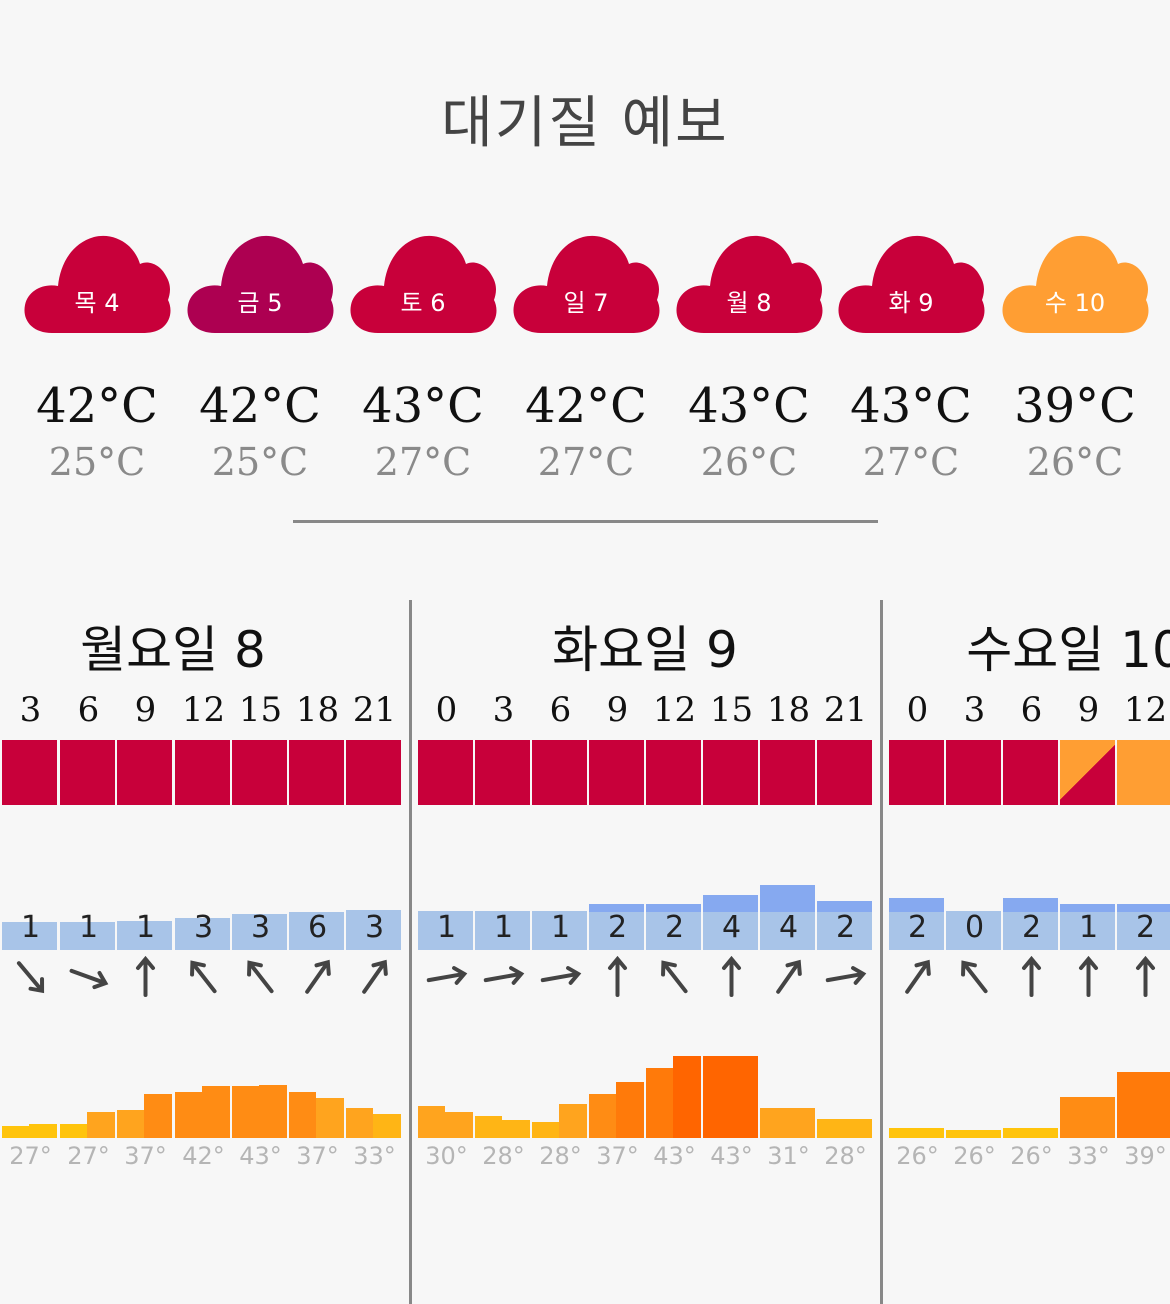  Describe the element at coordinates (423, 363) in the screenshot. I see `forecast-day: 토 6 43°C 27°C` at that location.